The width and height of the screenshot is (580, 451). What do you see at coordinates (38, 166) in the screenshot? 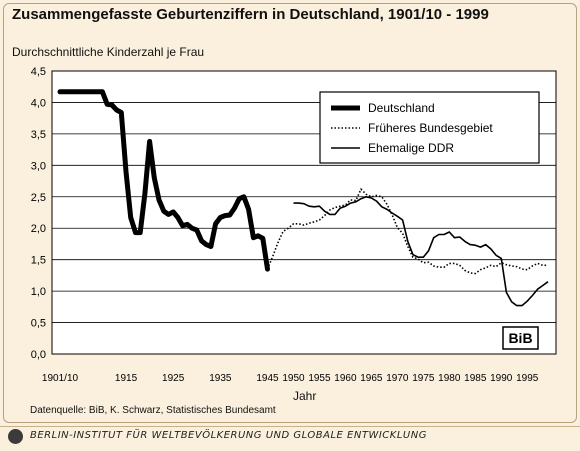
I see `y-tick-label: 3,0` at bounding box center [38, 166].